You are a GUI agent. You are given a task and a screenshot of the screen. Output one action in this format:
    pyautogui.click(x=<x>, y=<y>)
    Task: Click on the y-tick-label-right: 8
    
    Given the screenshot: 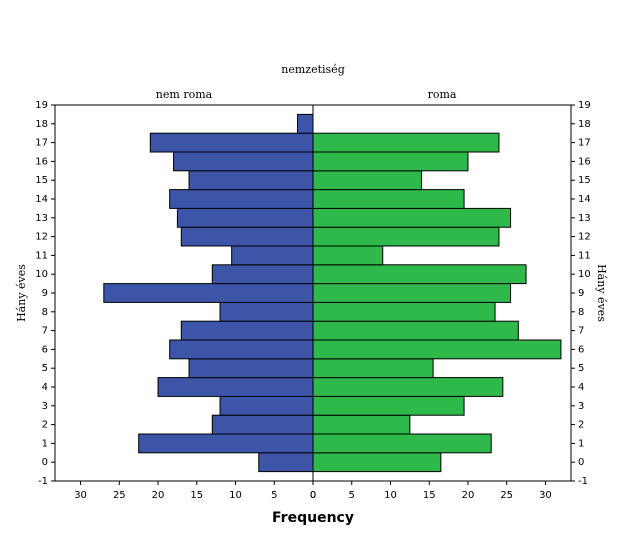 What is the action you would take?
    pyautogui.click(x=581, y=312)
    